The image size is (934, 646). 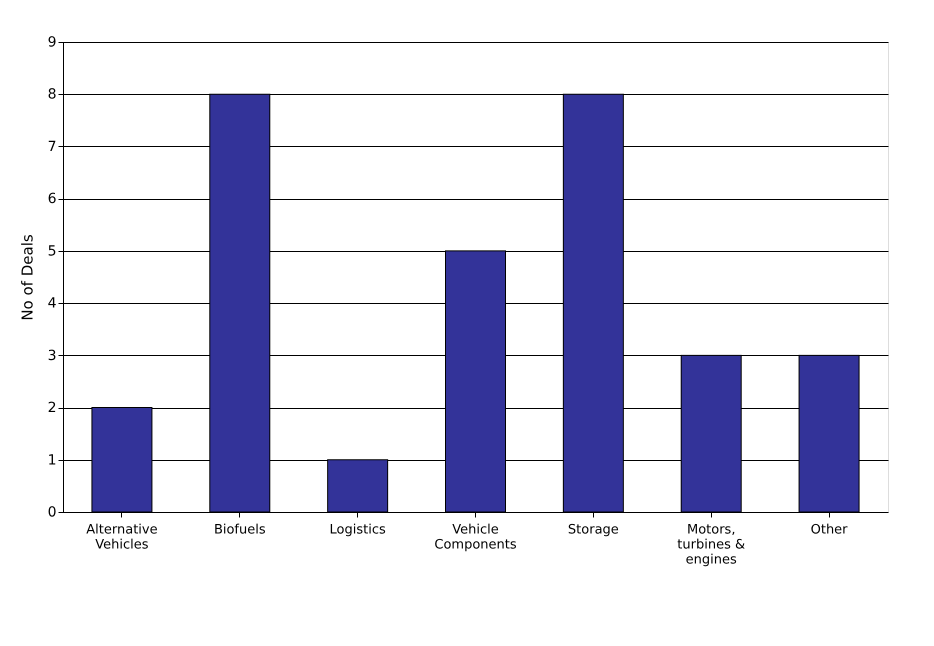 I want to click on y-tick-label: 2, so click(x=52, y=408).